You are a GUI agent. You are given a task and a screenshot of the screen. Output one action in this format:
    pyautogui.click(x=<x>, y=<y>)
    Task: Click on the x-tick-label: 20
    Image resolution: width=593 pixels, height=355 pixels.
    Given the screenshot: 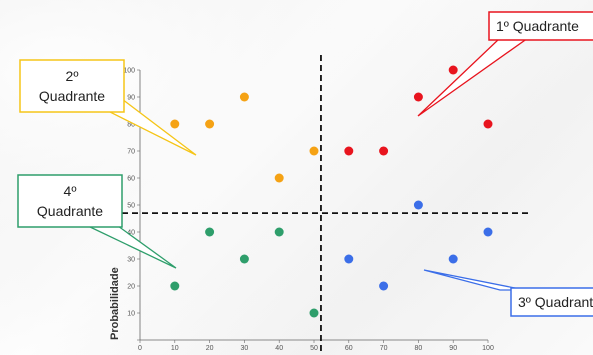 What is the action you would take?
    pyautogui.click(x=210, y=348)
    